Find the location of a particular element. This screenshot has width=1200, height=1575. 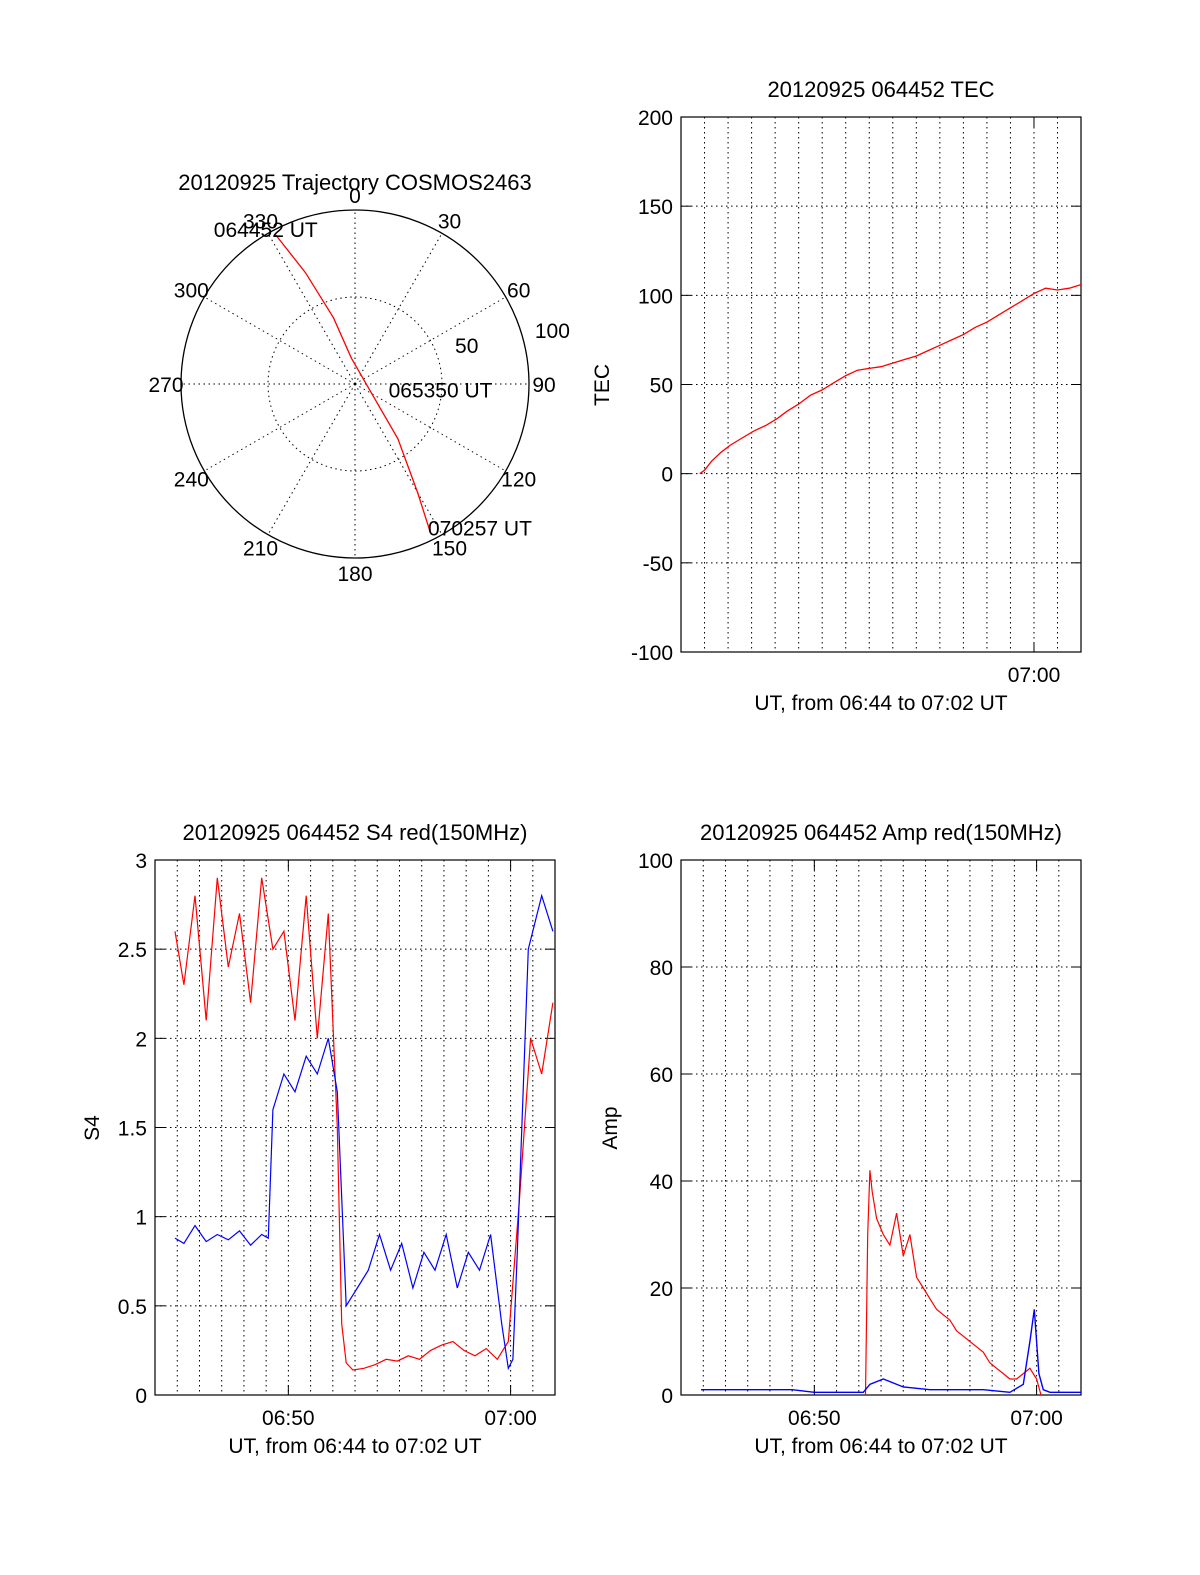

s4-xlabel: UT, from 06:44 to 07:02 UT is located at coordinates (354, 1446).